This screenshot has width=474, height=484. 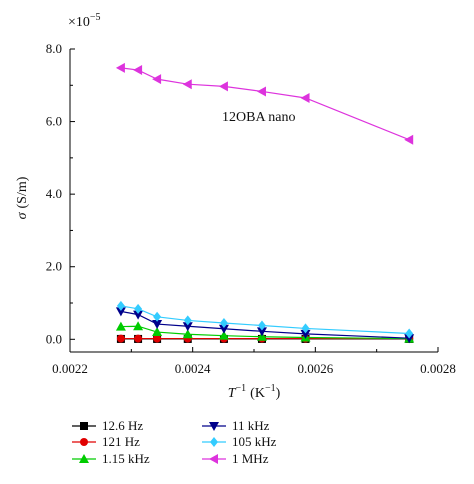 I want to click on legend-item: 11 kHz, so click(x=236, y=425).